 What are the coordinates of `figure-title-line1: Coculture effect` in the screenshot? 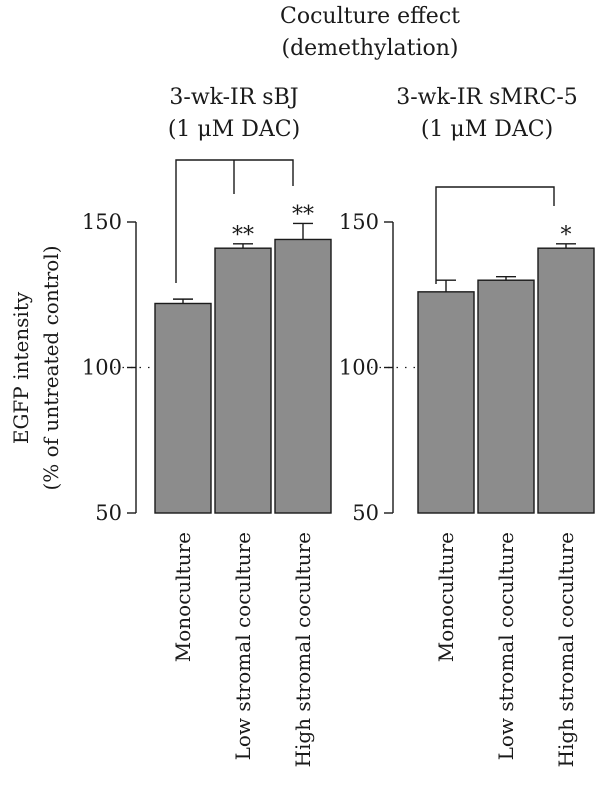 It's located at (370, 16).